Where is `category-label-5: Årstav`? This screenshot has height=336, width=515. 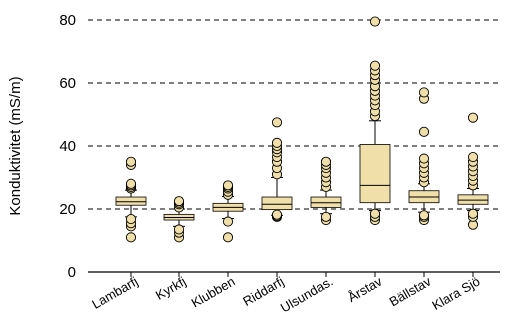 category-label-5: Årstav is located at coordinates (365, 289).